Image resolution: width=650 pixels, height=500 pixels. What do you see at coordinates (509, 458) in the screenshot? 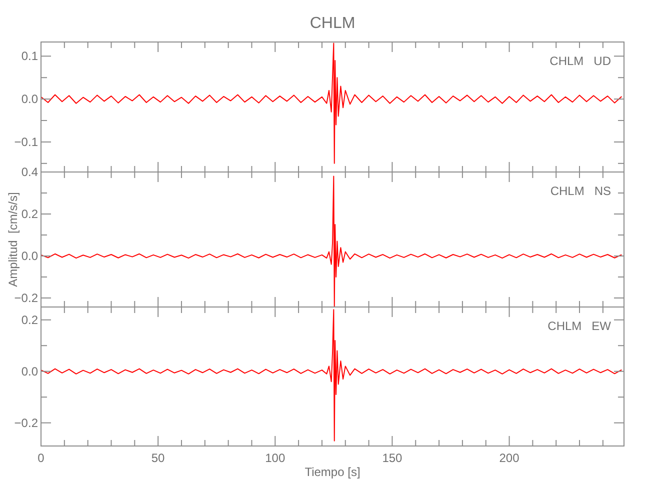
I see `x-tick-label: 200` at bounding box center [509, 458].